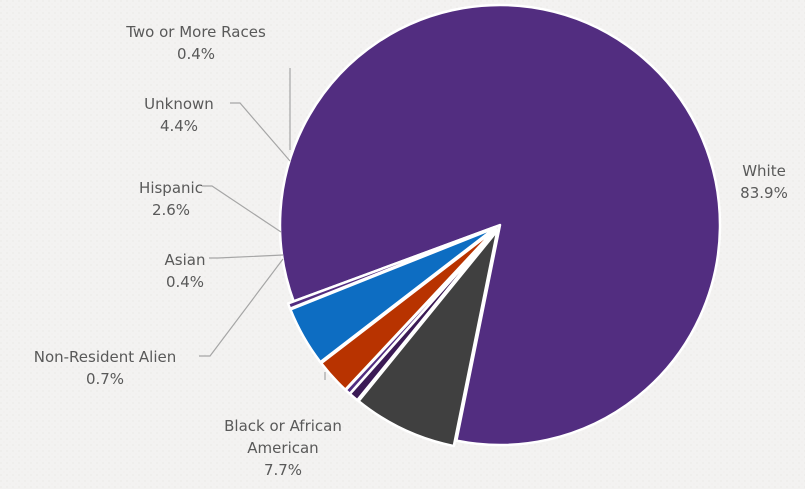  What do you see at coordinates (195, 43) in the screenshot?
I see `data-label-two-or-more-races: Two or More Races 0.4%` at bounding box center [195, 43].